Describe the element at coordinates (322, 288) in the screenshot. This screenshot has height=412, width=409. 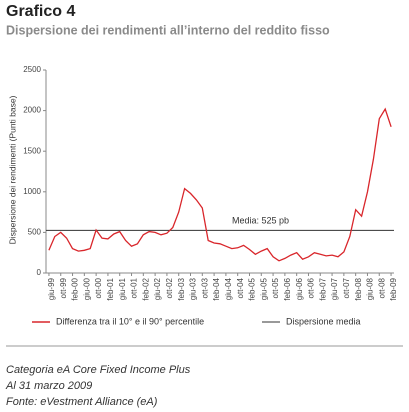
I see `x-tick-label: feb-07` at that location.